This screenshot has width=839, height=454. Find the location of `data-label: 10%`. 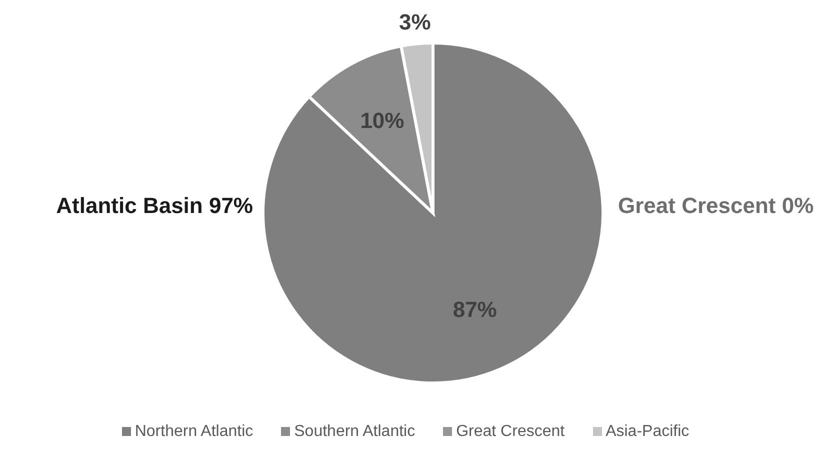

data-label: 10% is located at coordinates (382, 121).